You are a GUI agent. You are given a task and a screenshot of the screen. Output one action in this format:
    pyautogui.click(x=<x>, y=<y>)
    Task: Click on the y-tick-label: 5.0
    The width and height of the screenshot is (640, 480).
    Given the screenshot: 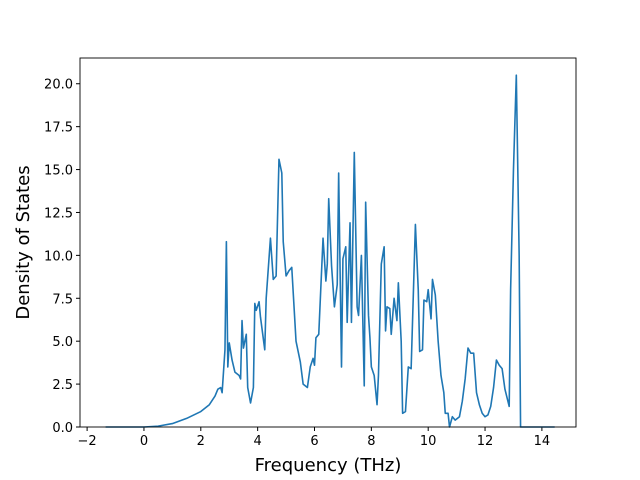 What is the action you would take?
    pyautogui.click(x=62, y=342)
    